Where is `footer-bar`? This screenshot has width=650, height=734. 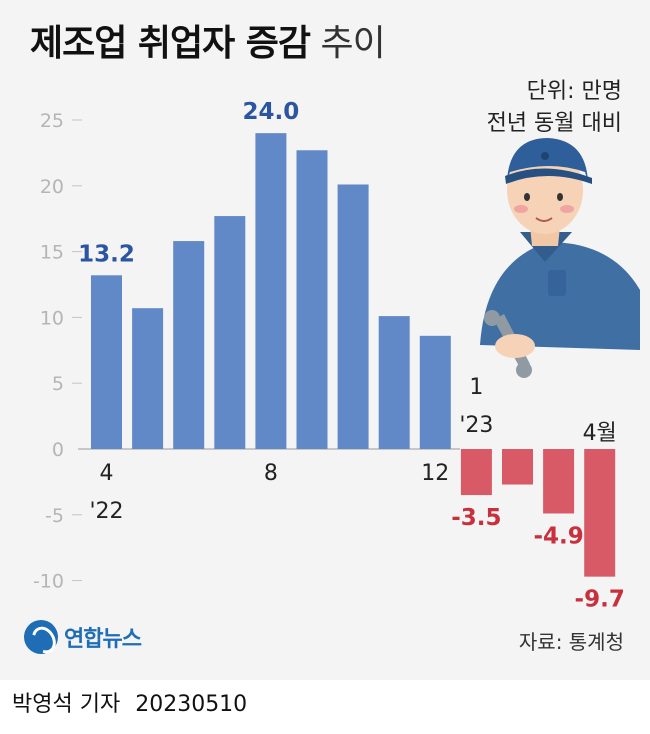
footer-bar is located at coordinates (325, 707).